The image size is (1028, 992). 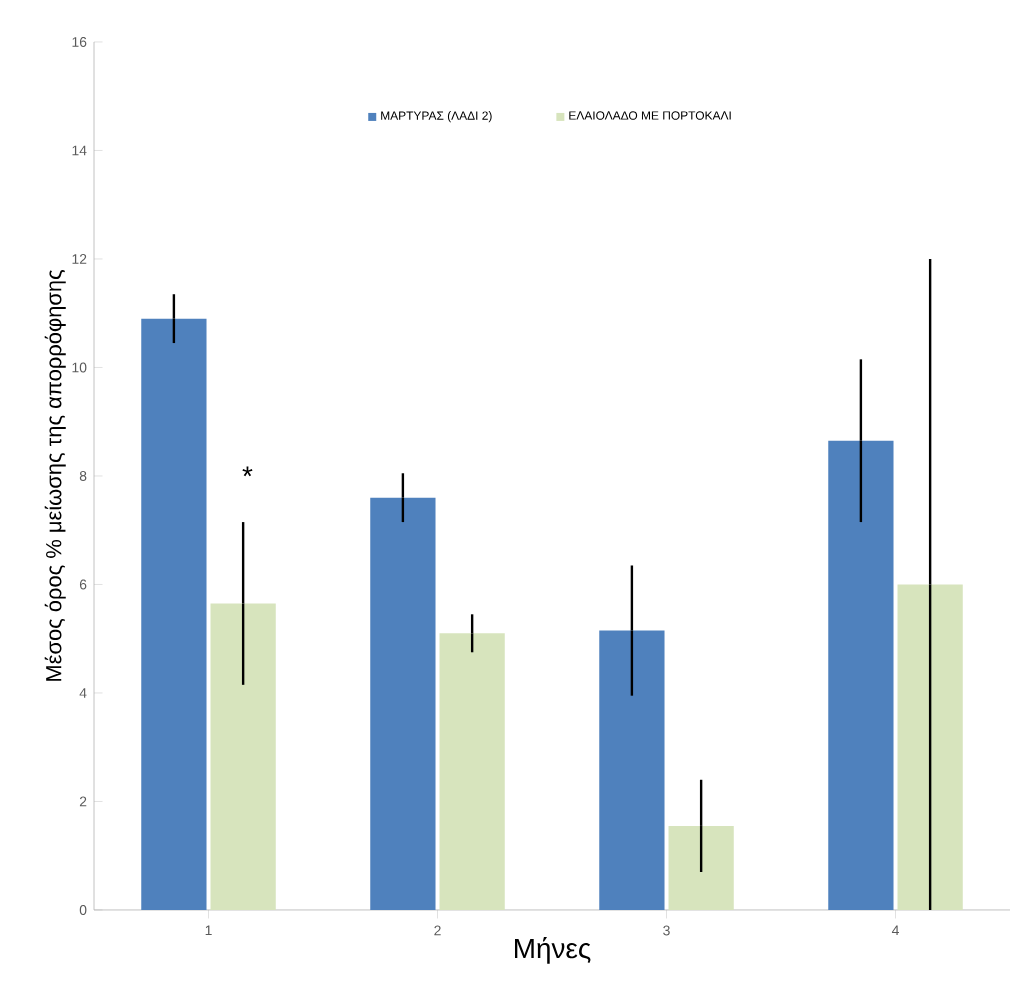 I want to click on x-axis-title: Μήνες, so click(x=553, y=950).